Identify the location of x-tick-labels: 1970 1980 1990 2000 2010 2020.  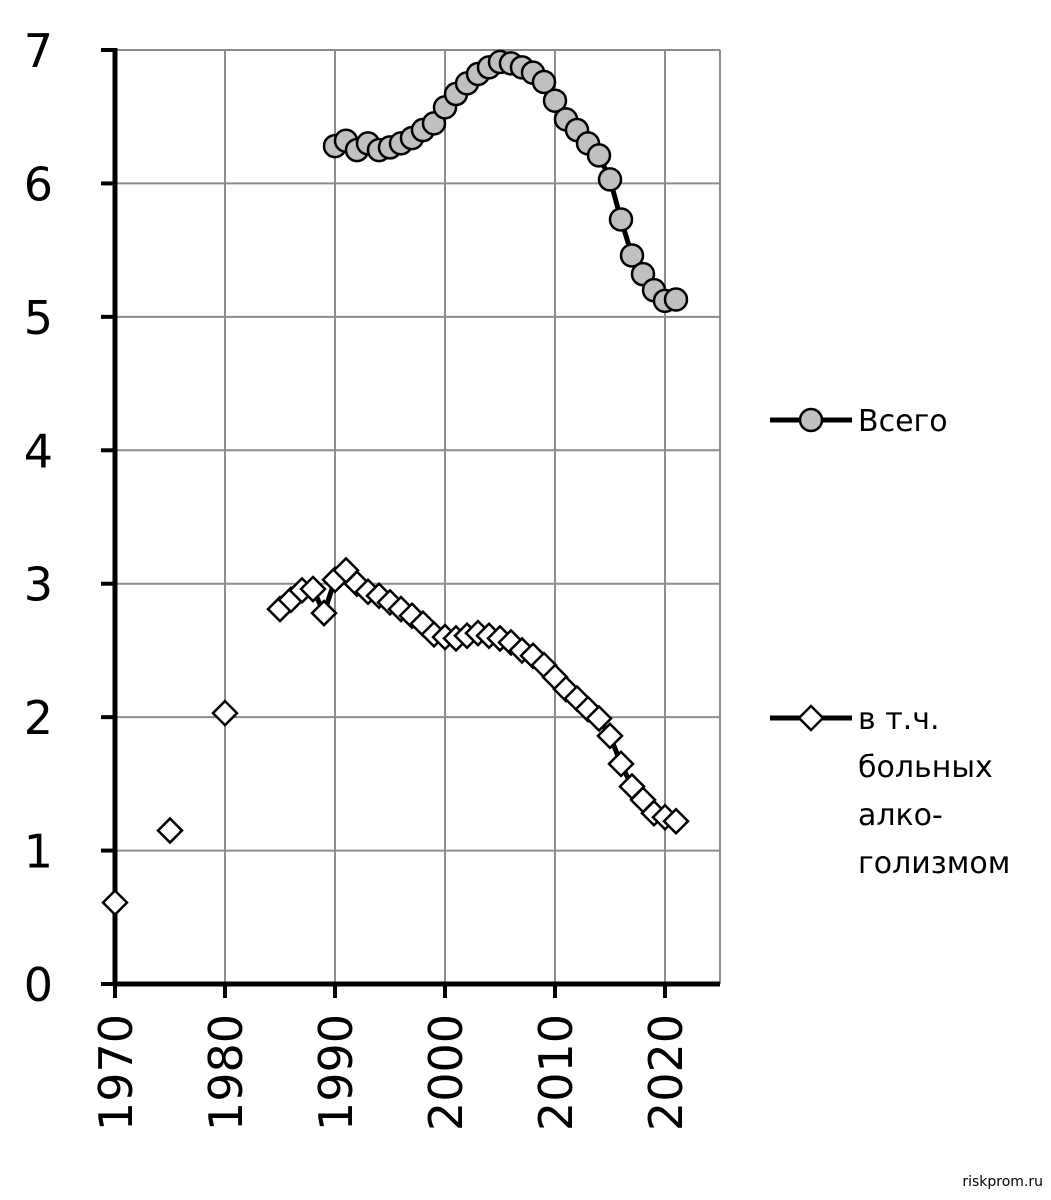
(391, 1072).